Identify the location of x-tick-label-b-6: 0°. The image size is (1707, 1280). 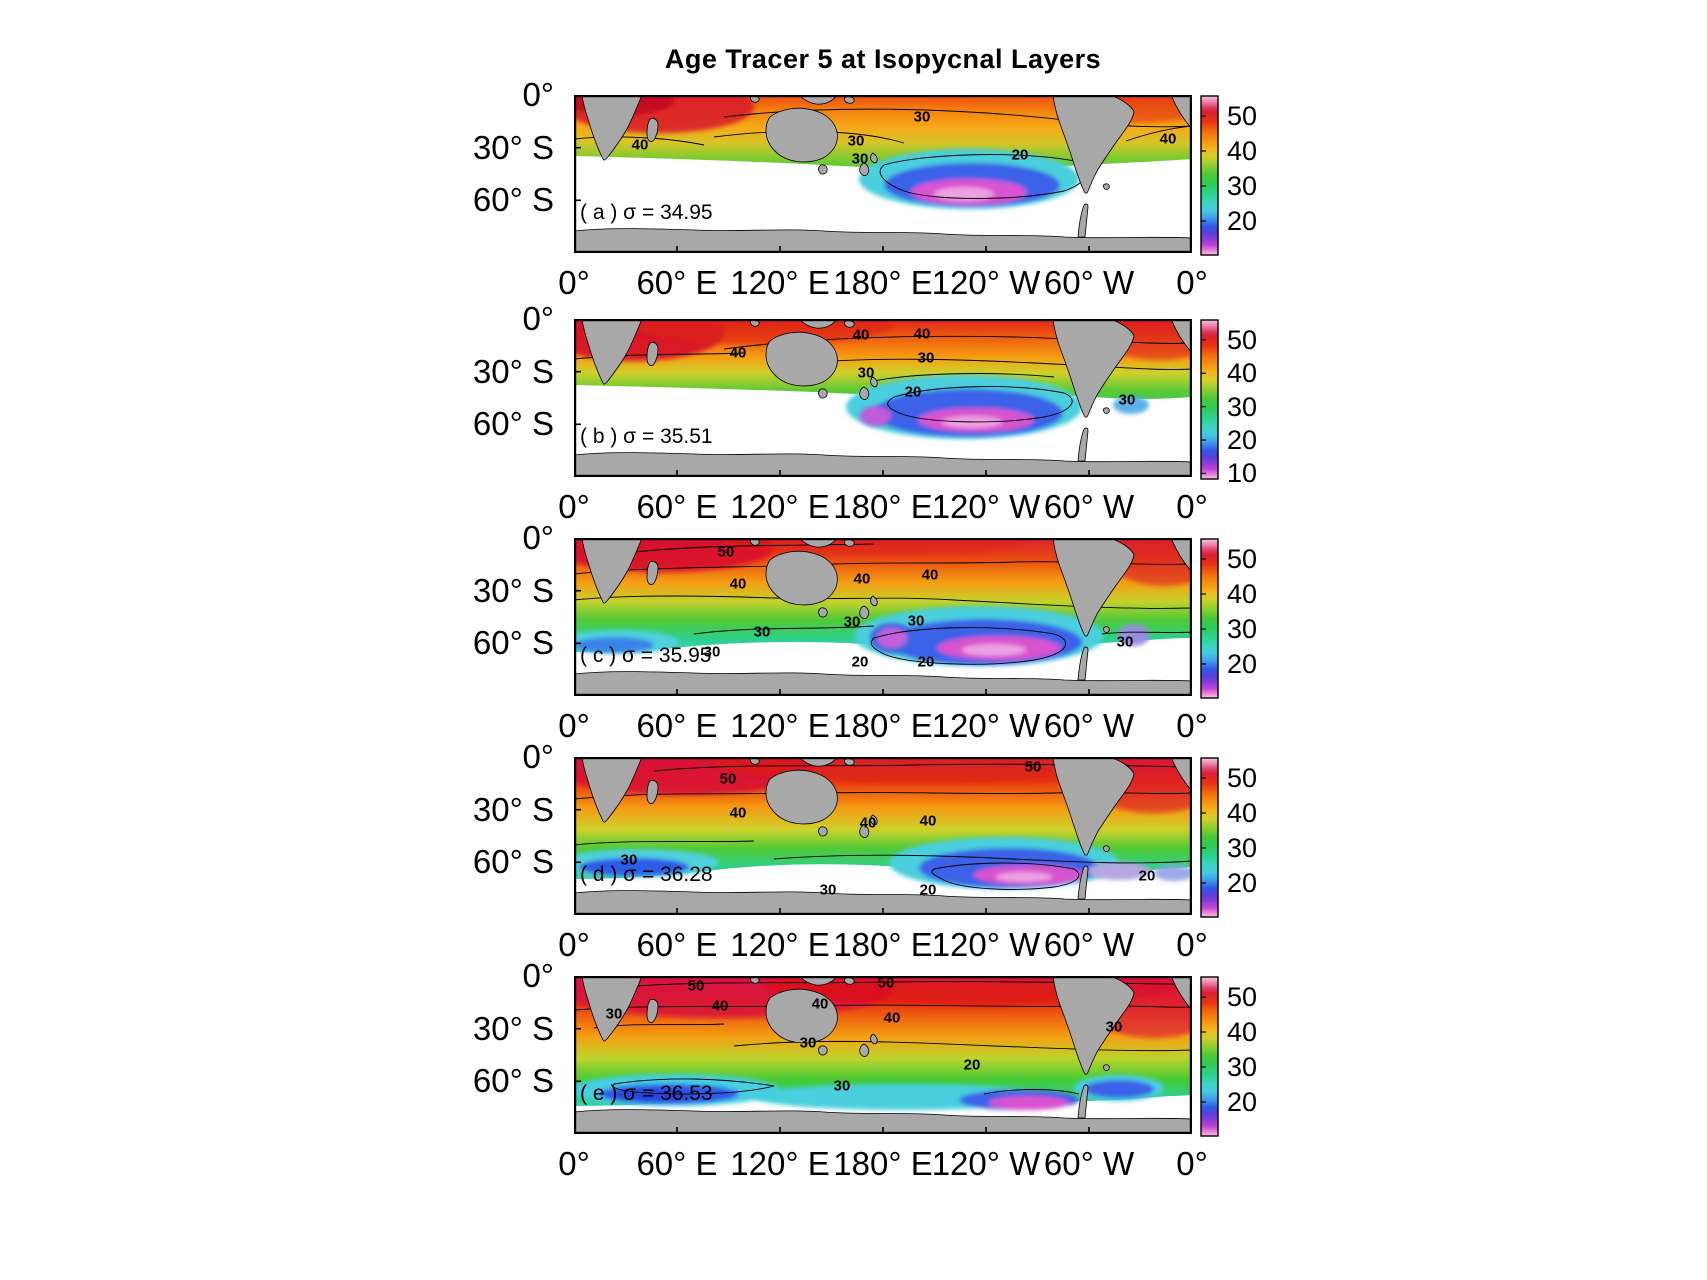
(1192, 506).